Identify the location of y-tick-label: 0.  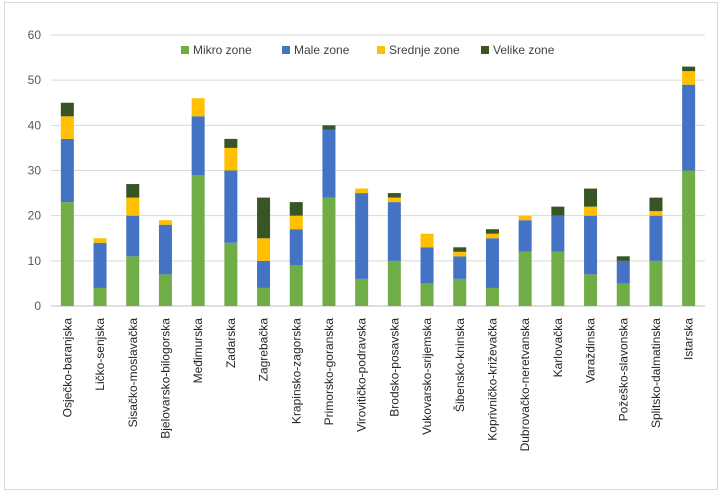
(37, 306).